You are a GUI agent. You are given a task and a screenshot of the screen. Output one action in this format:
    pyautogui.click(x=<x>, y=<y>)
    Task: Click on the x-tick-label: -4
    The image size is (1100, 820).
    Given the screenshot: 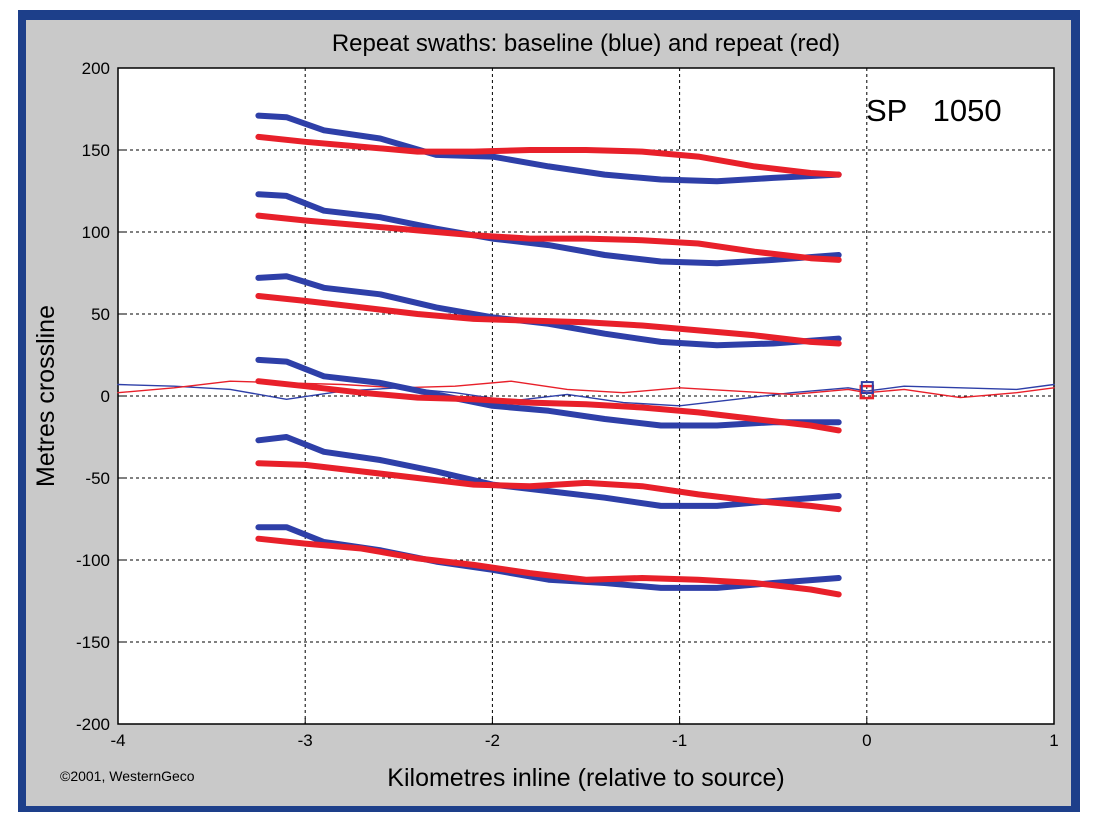 What is the action you would take?
    pyautogui.click(x=117, y=740)
    